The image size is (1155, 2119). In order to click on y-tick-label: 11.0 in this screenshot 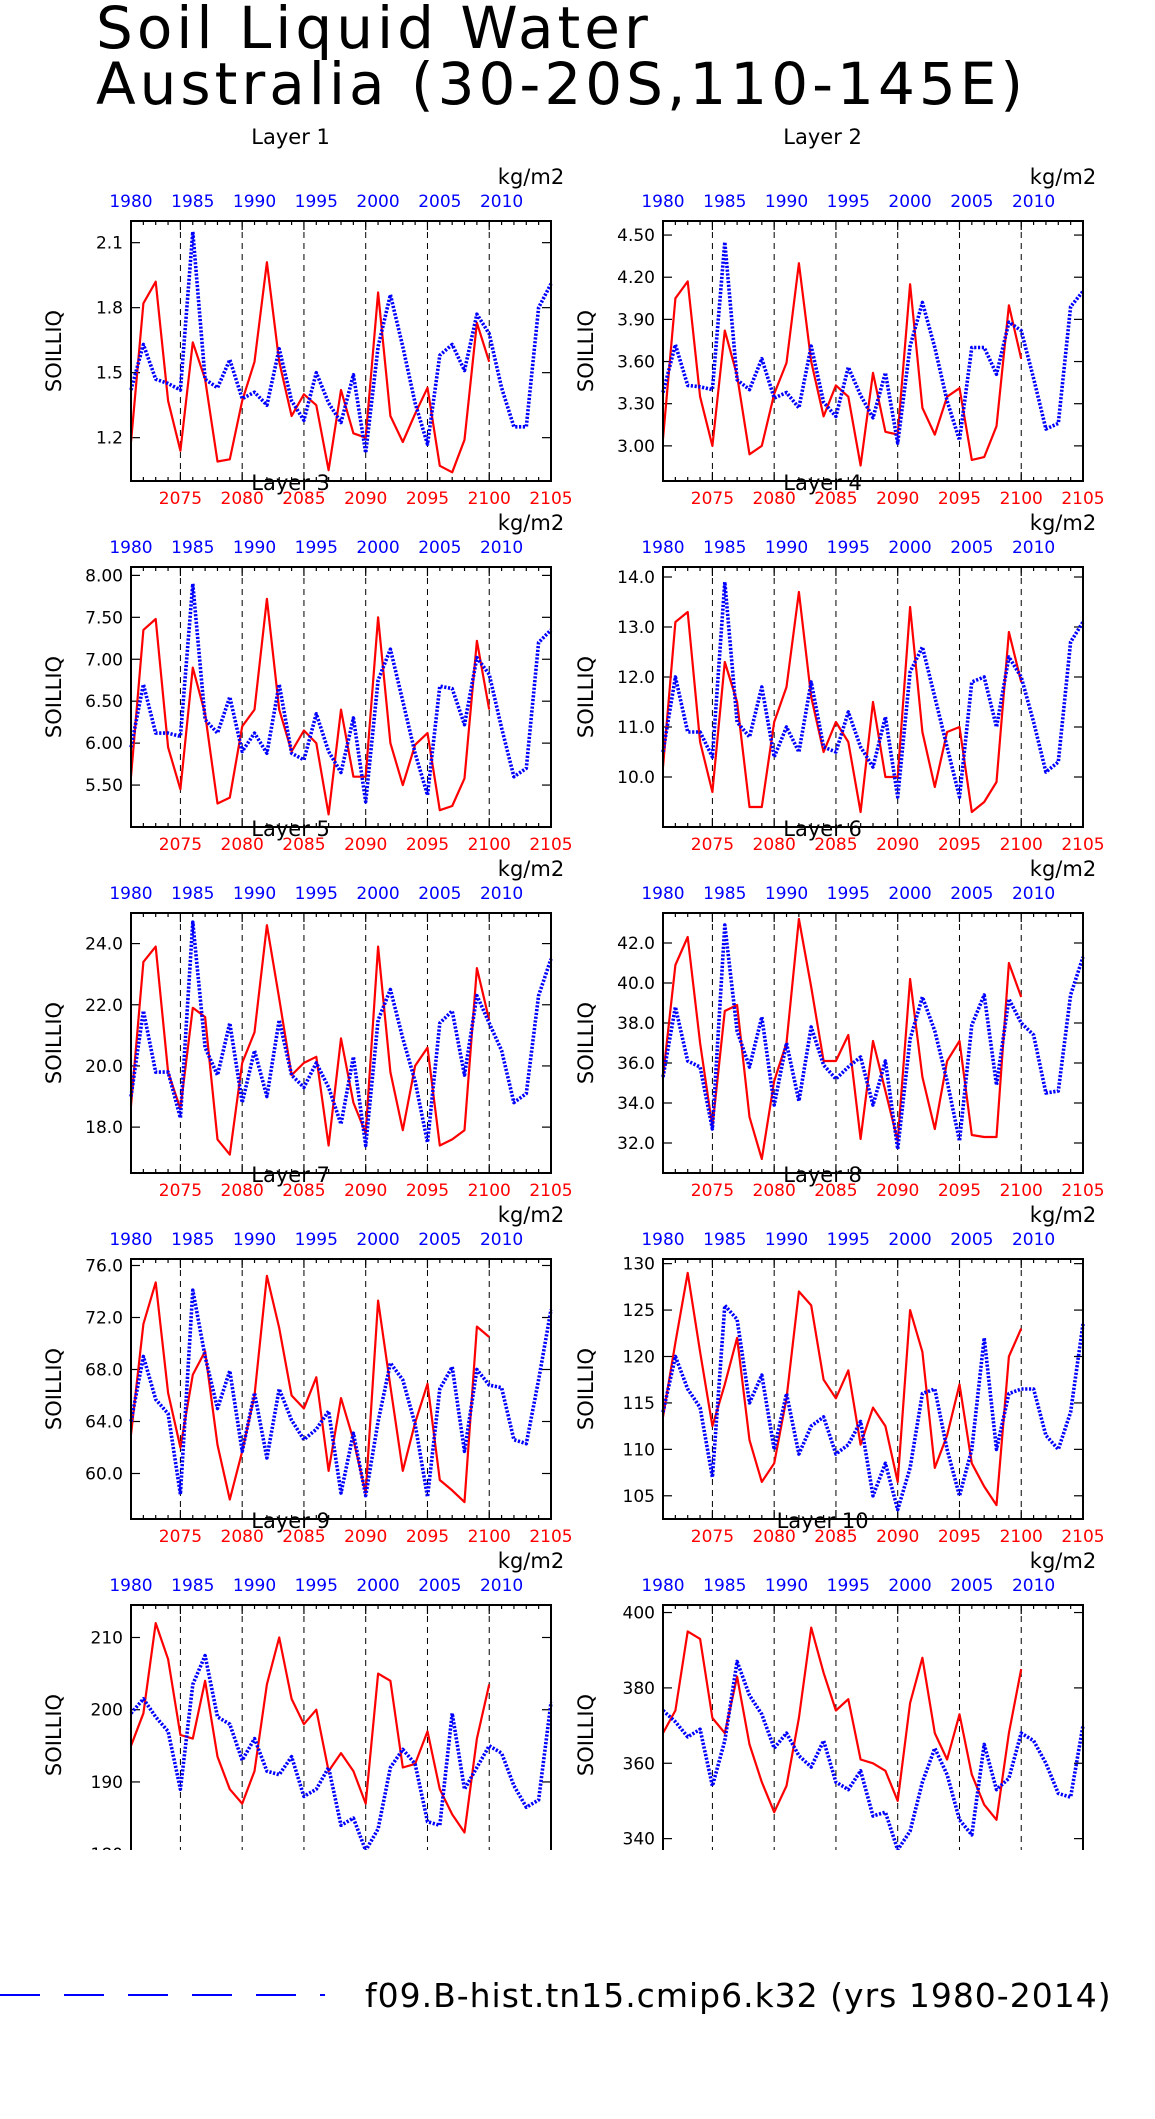, I will do `click(636, 728)`.